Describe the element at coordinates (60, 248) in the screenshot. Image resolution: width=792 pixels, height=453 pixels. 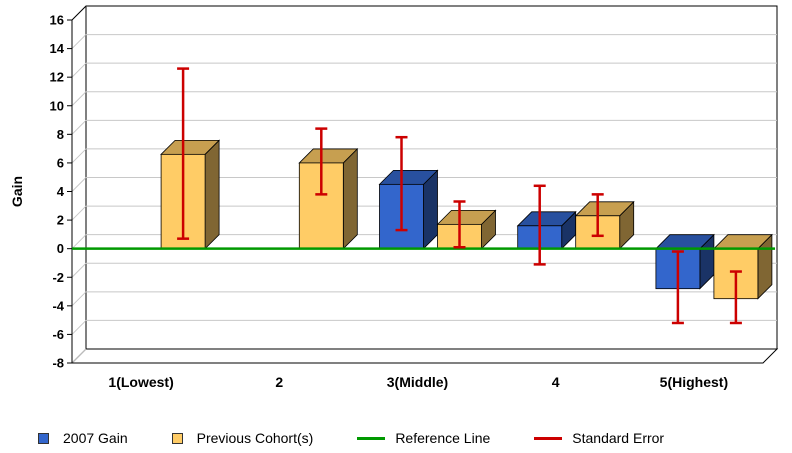
I see `y-tick-label: 0` at that location.